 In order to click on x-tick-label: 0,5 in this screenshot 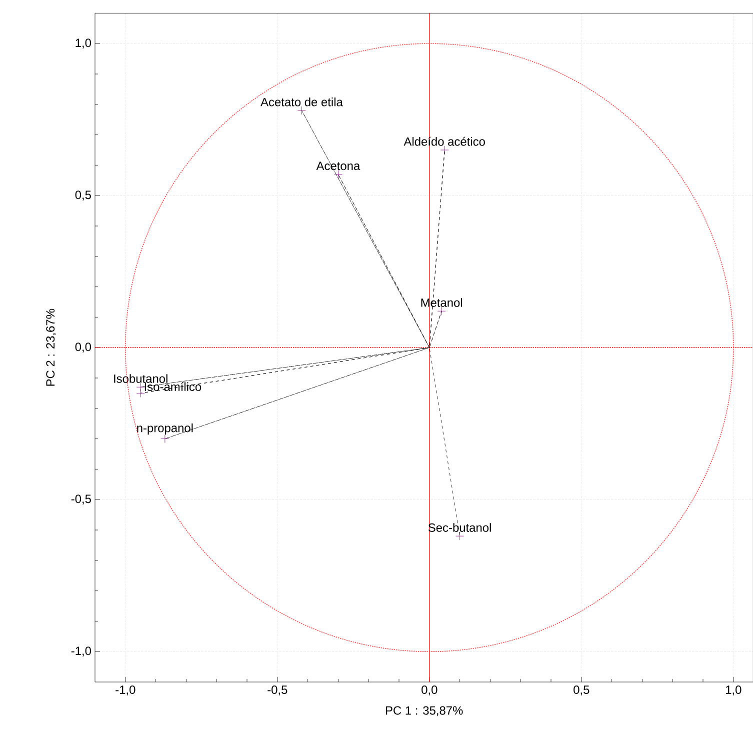, I will do `click(582, 691)`.